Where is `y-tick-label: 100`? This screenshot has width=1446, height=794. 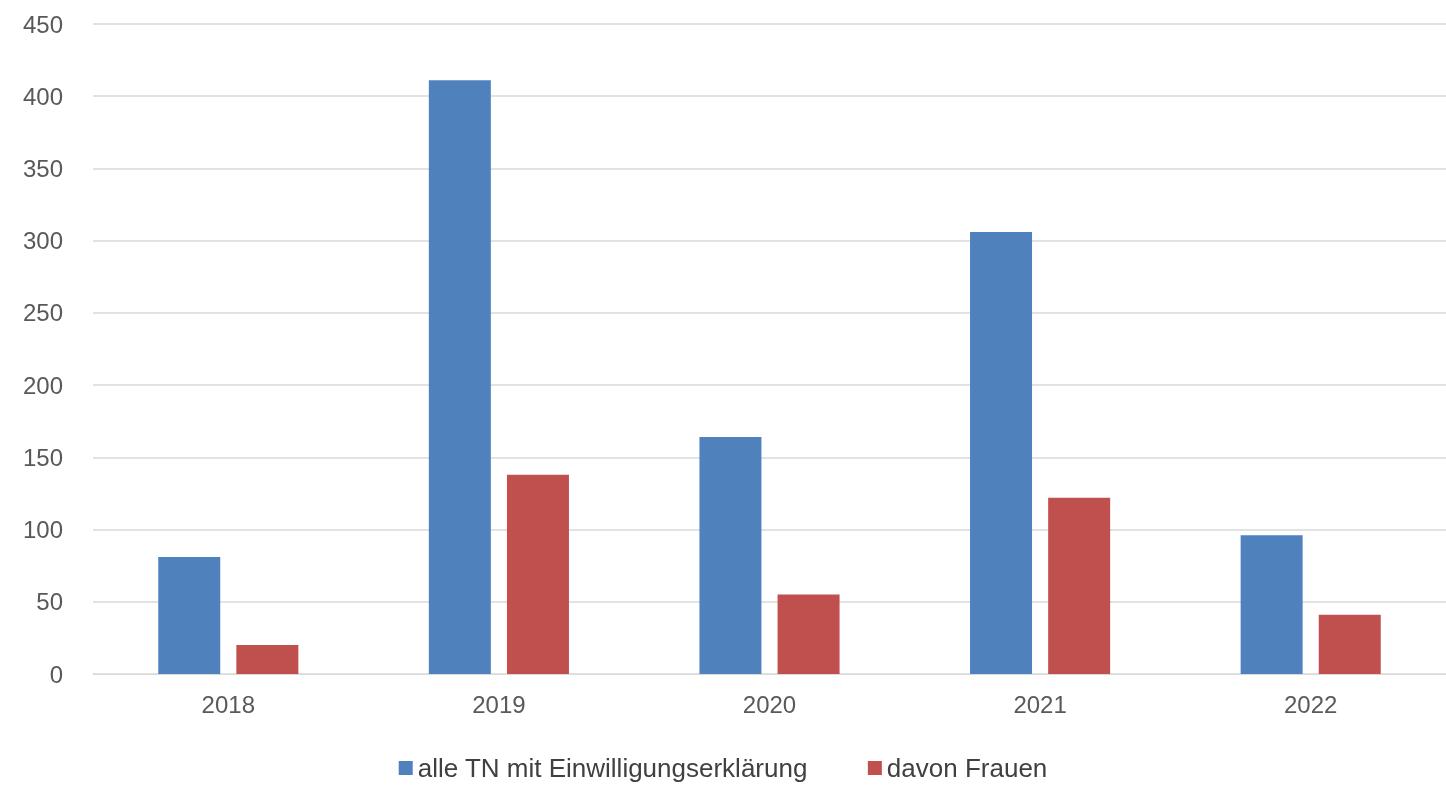
y-tick-label: 100 is located at coordinates (42, 530).